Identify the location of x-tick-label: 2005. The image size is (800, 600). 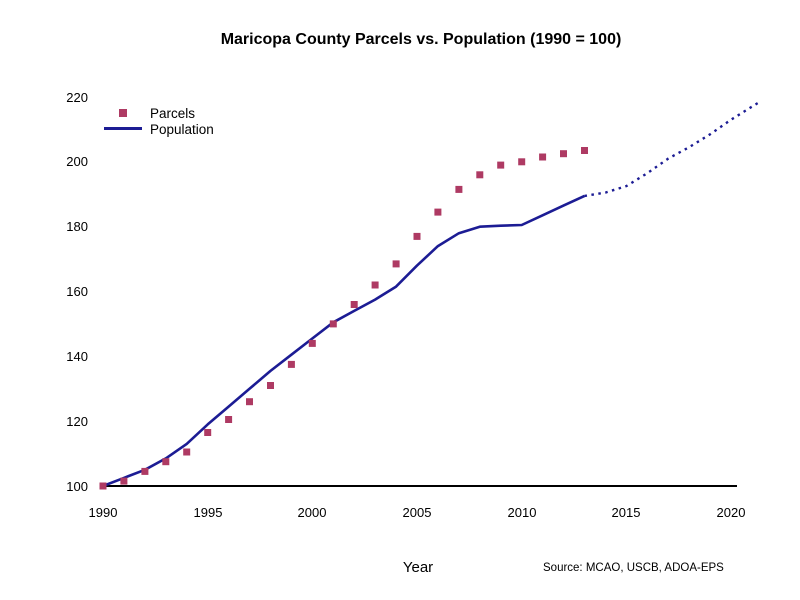
(417, 512).